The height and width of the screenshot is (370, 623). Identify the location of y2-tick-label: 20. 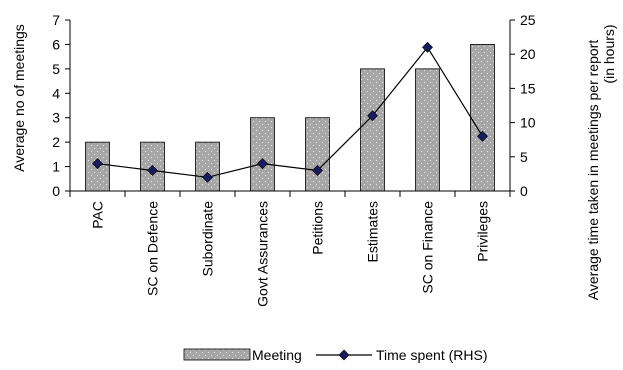
(528, 54).